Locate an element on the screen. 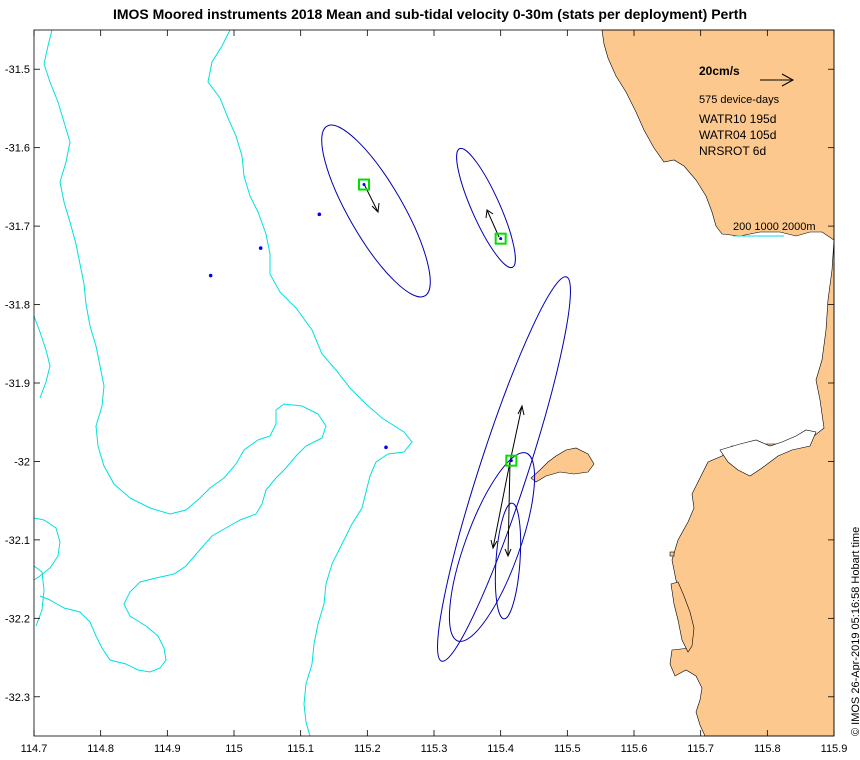 The height and width of the screenshot is (760, 860). isobath-2000m-far is located at coordinates (39, 596).